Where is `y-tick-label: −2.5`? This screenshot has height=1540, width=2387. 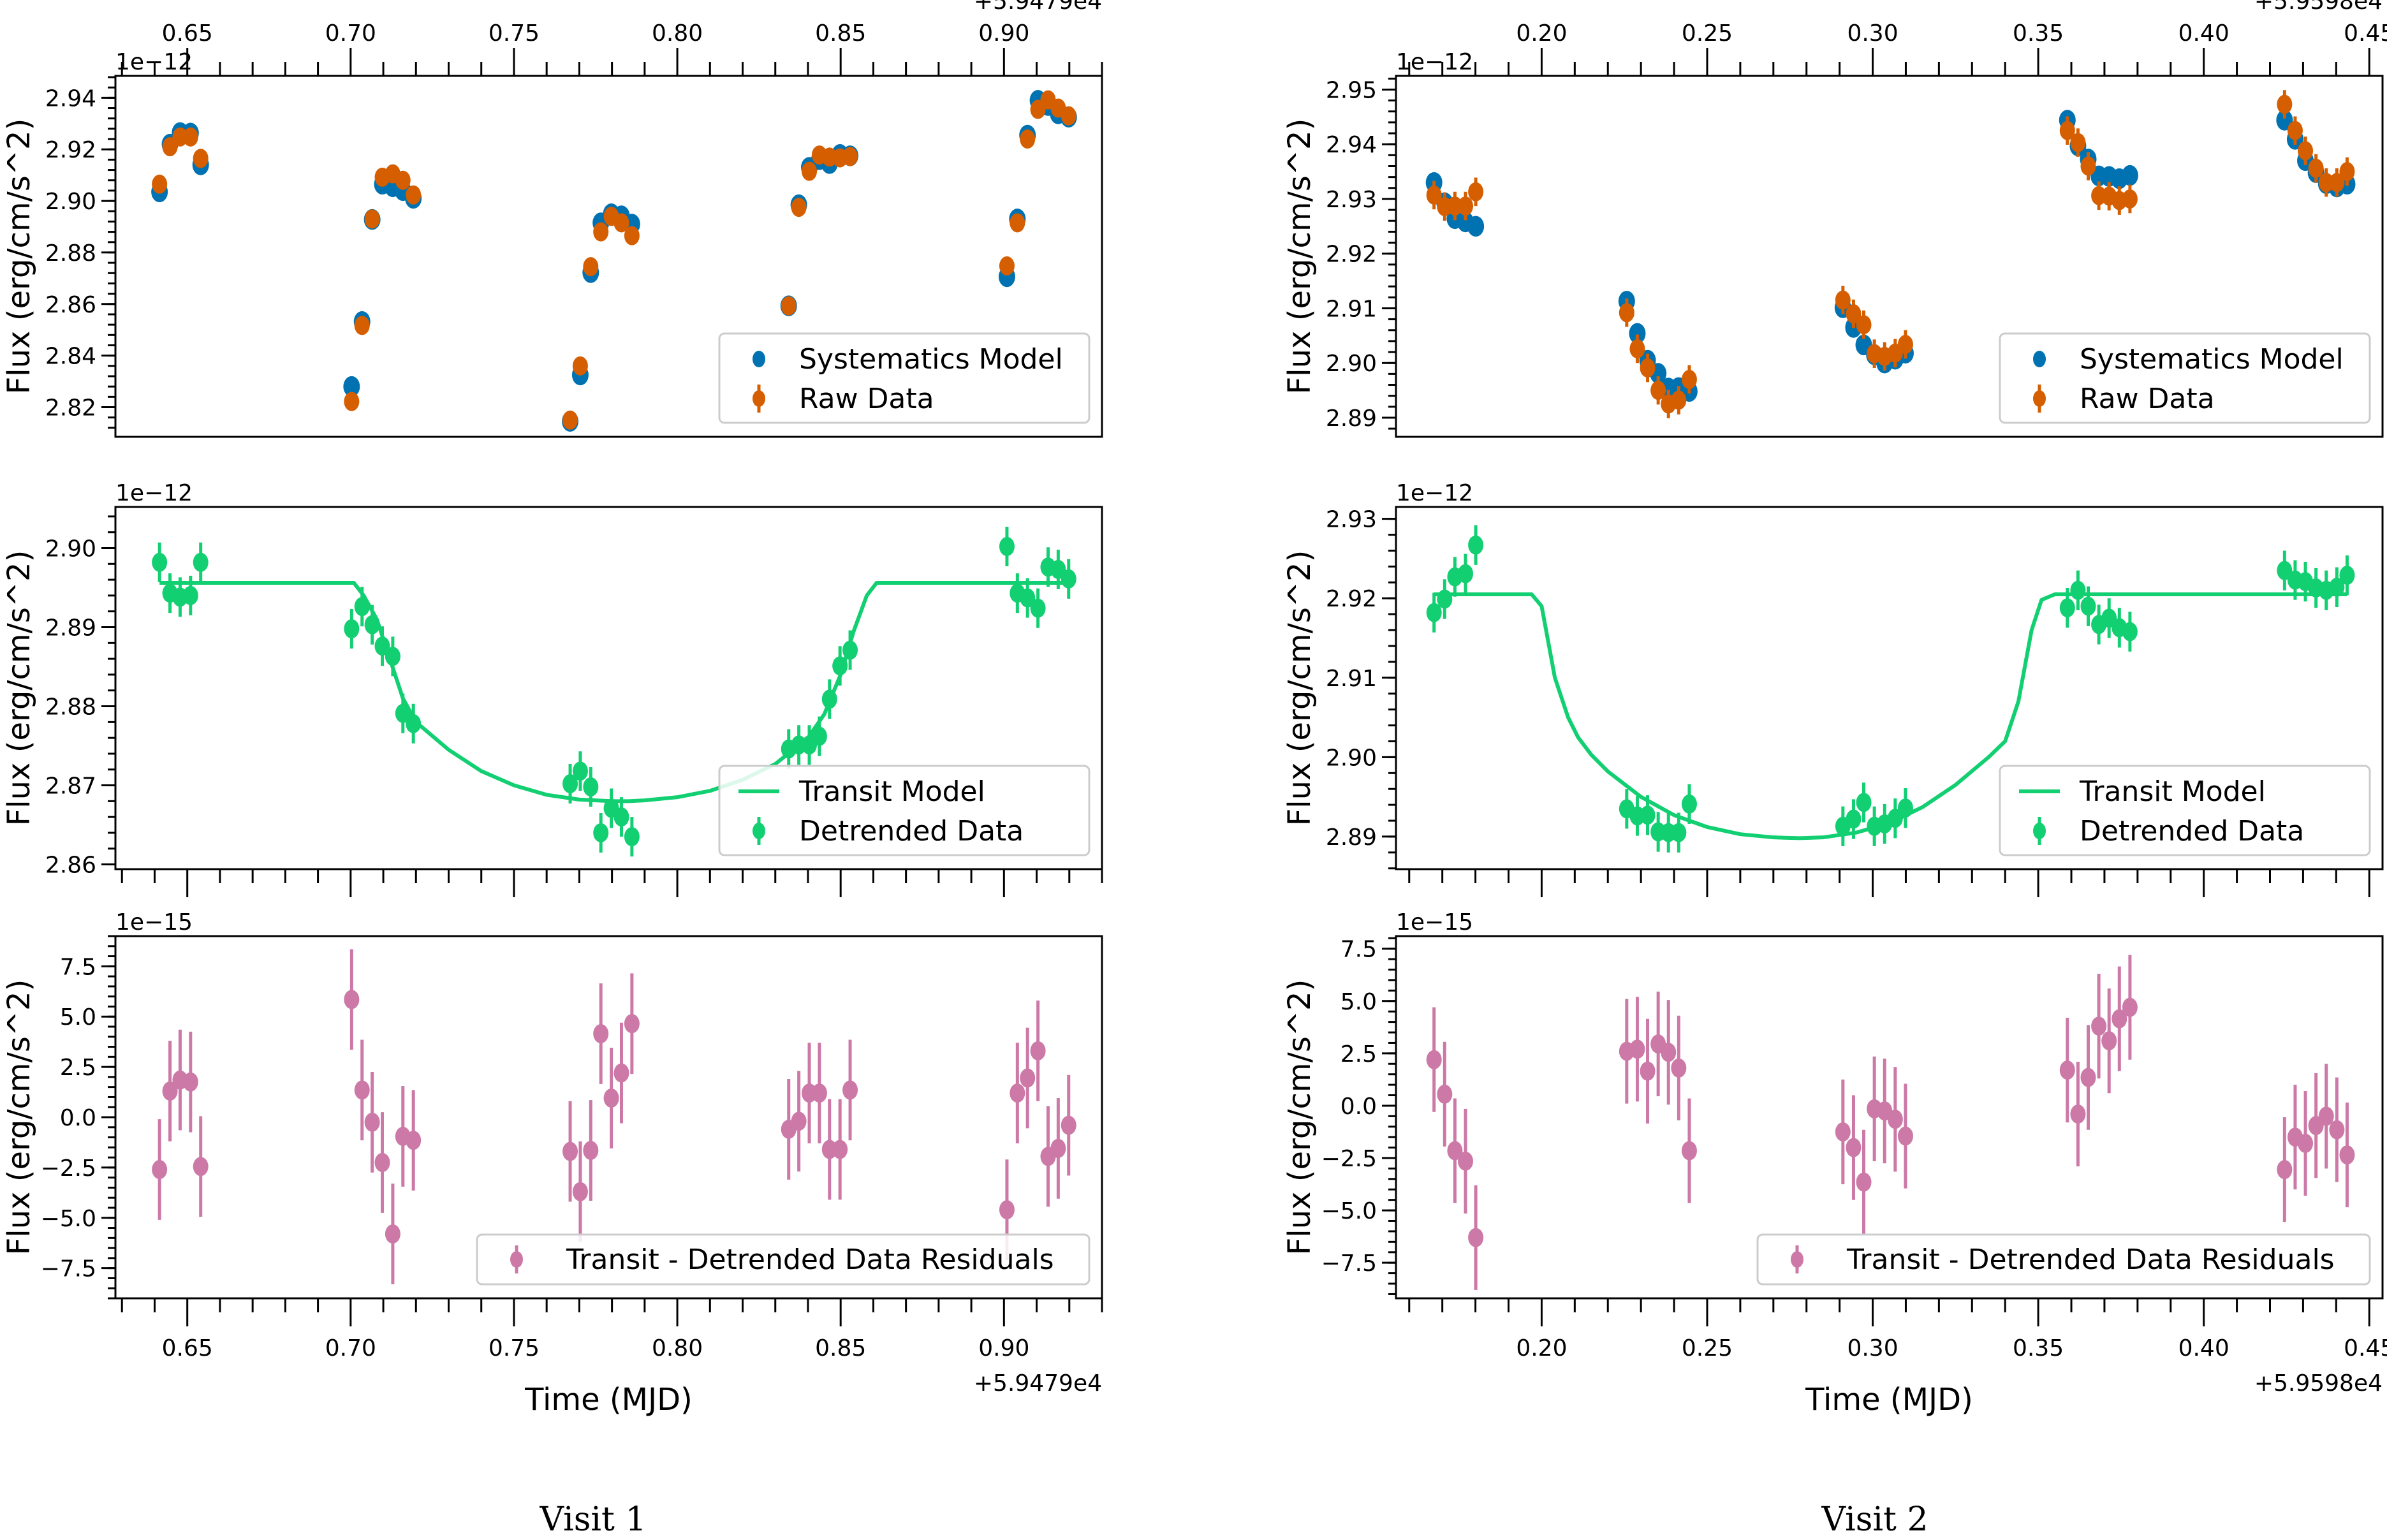 y-tick-label: −2.5 is located at coordinates (1349, 1159).